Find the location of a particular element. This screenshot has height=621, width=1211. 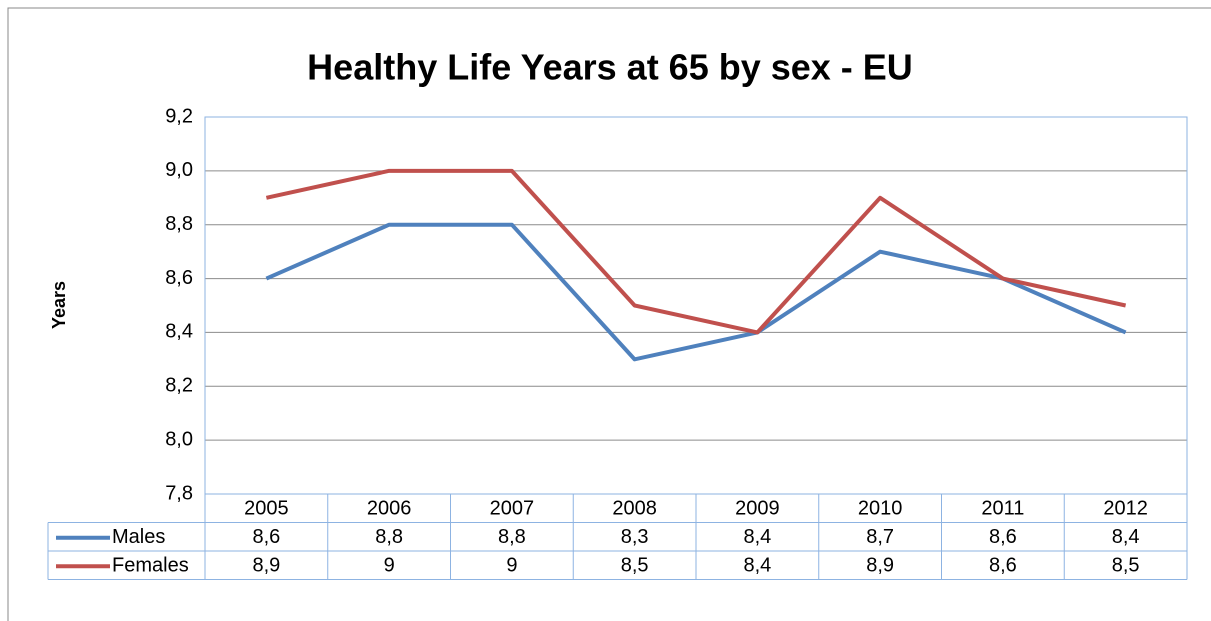

y-tick-label: 9,2 is located at coordinates (179, 116).